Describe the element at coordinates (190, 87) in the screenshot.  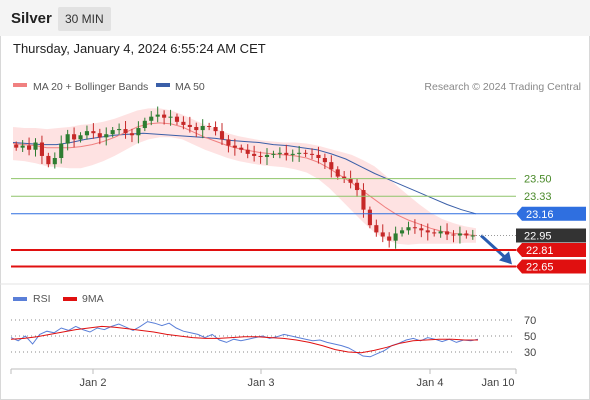
I see `ma50-legend-label: MA 50` at that location.